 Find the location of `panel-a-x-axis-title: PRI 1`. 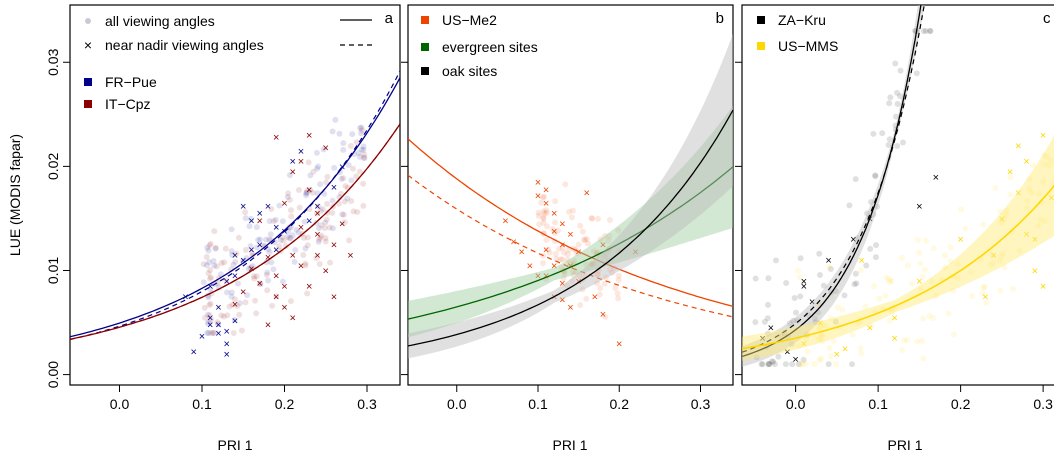

panel-a-x-axis-title: PRI 1 is located at coordinates (234, 445).